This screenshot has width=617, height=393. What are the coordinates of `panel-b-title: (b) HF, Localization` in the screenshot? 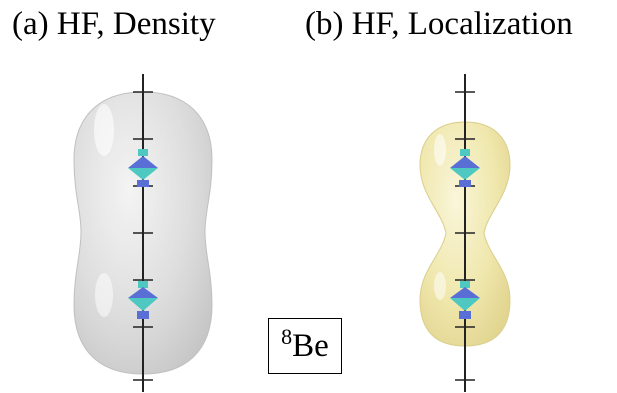 It's located at (439, 24).